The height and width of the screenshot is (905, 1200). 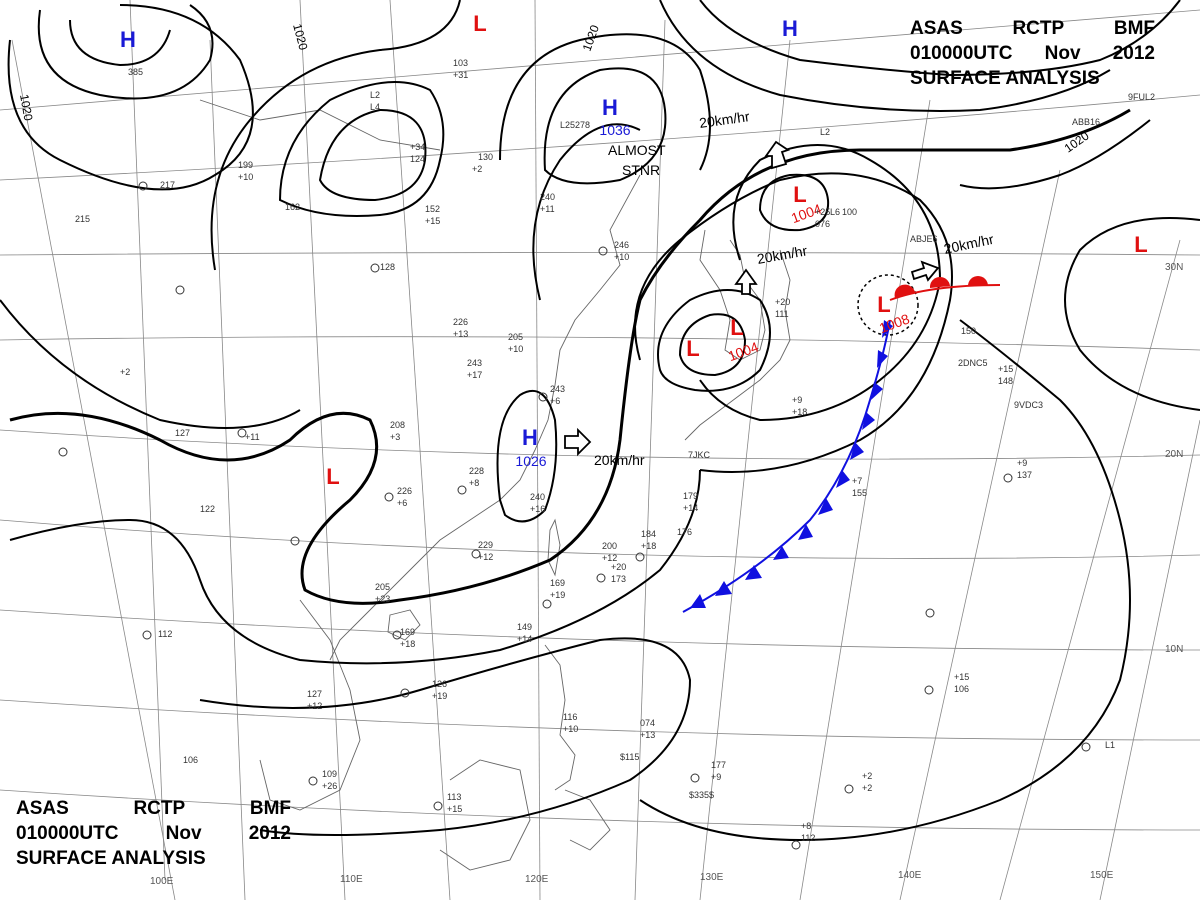 I want to click on high-center-value: 1026, so click(x=530, y=461).